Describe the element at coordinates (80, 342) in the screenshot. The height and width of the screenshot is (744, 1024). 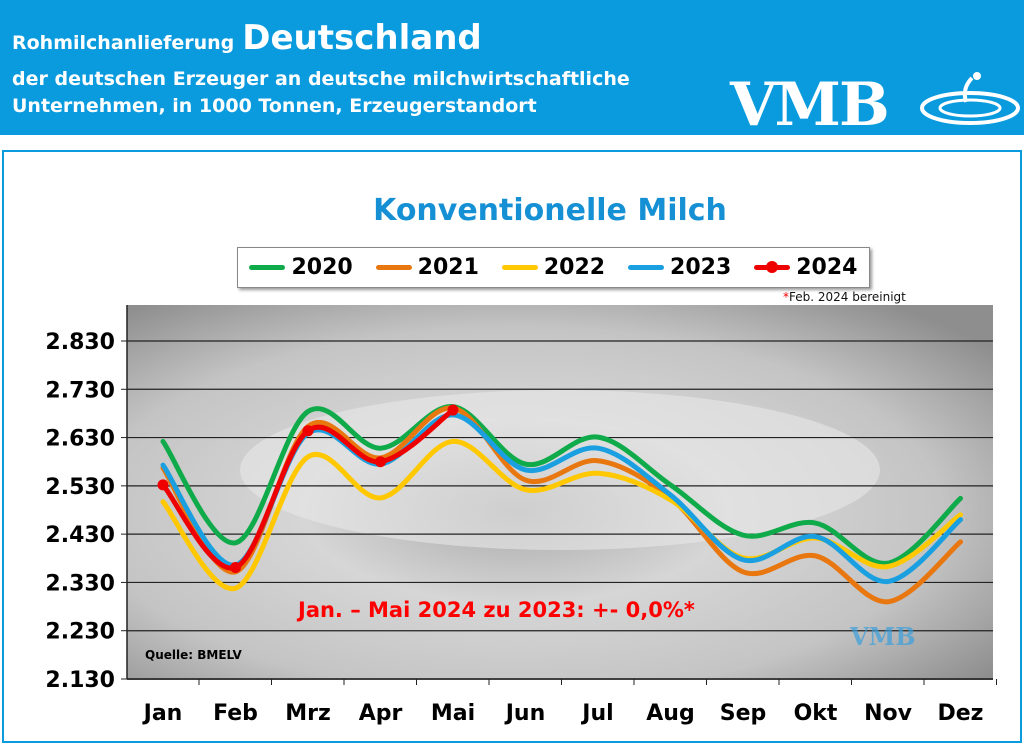
I see `y-tick-label: 2.830` at that location.